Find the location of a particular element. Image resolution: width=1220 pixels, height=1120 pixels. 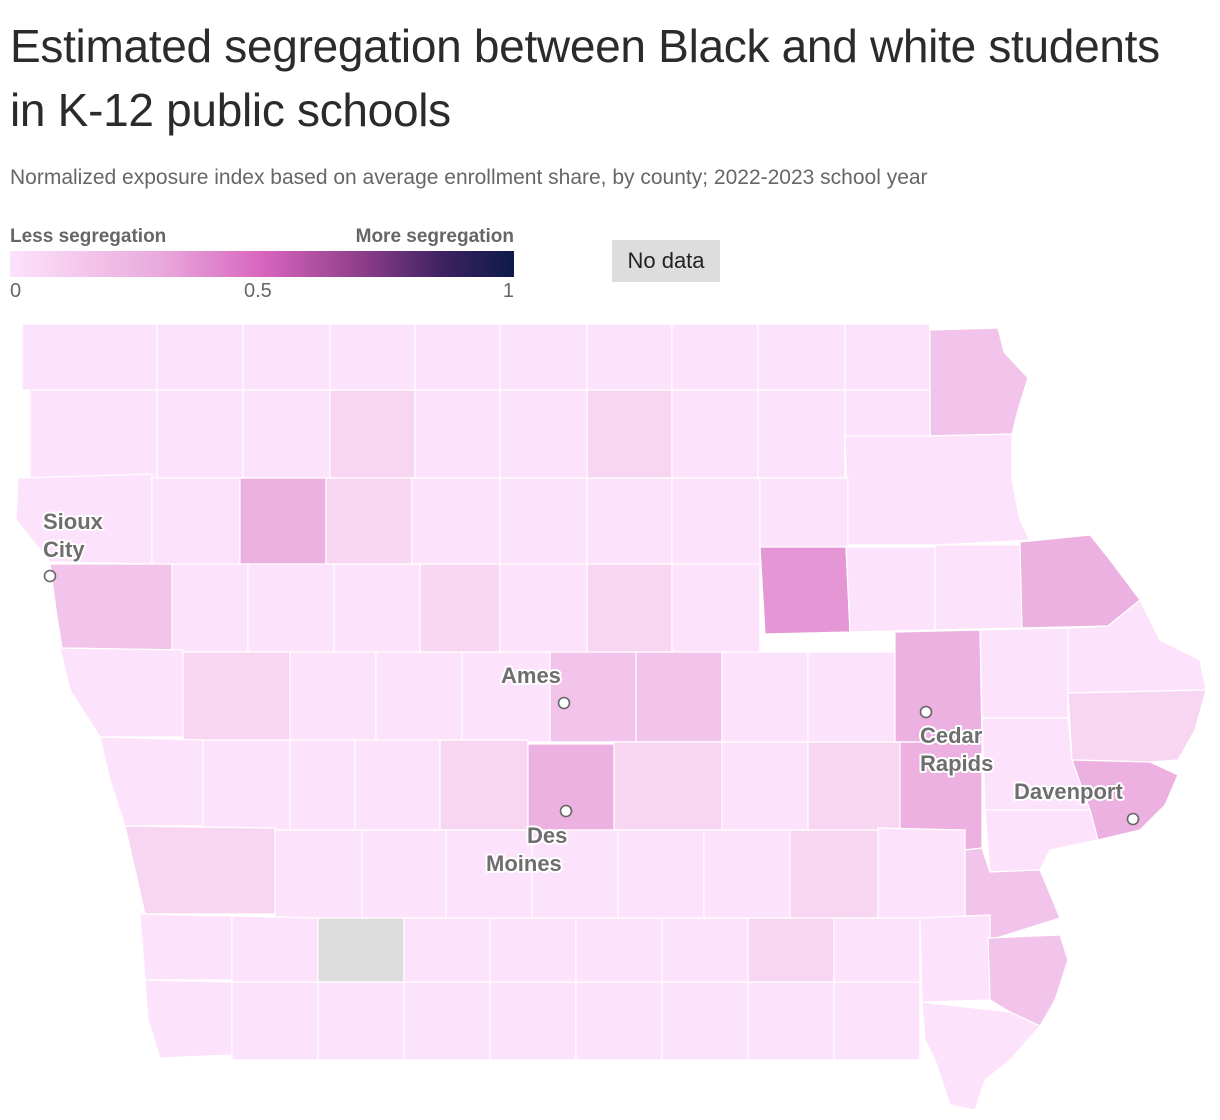

county-row4-dark is located at coordinates (805, 590).